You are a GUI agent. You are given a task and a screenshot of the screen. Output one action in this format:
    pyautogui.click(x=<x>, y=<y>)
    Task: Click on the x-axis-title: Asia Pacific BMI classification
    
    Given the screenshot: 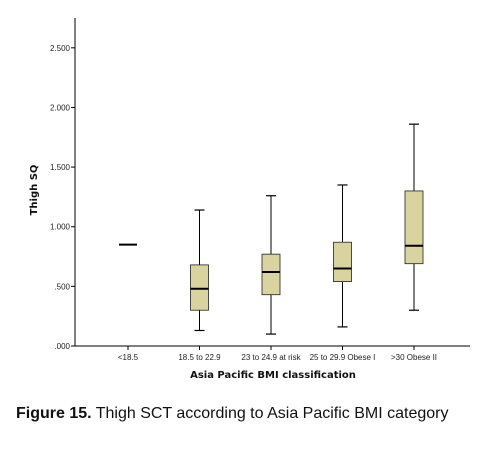 What is the action you would take?
    pyautogui.click(x=273, y=375)
    